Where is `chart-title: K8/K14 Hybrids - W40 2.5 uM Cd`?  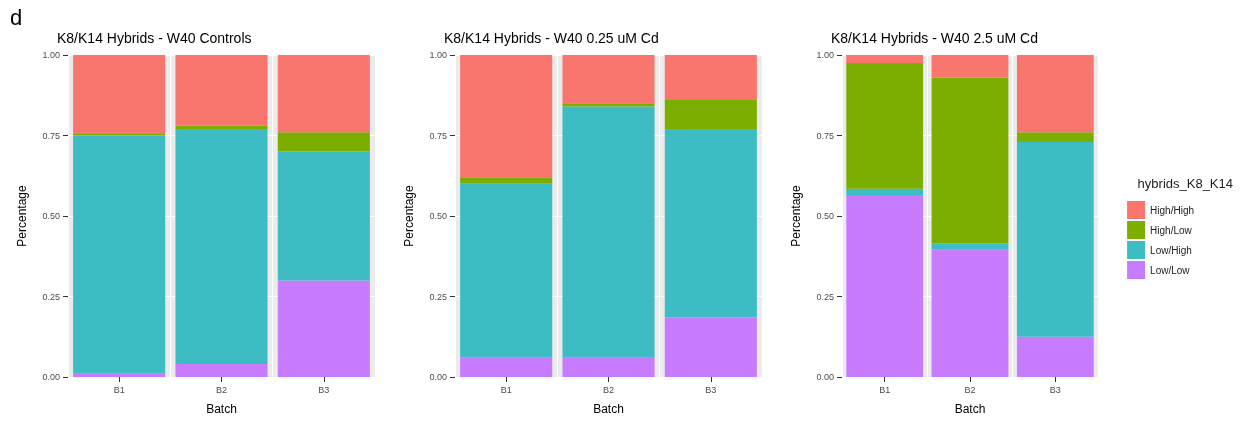
chart-title: K8/K14 Hybrids - W40 2.5 uM Cd is located at coordinates (934, 38).